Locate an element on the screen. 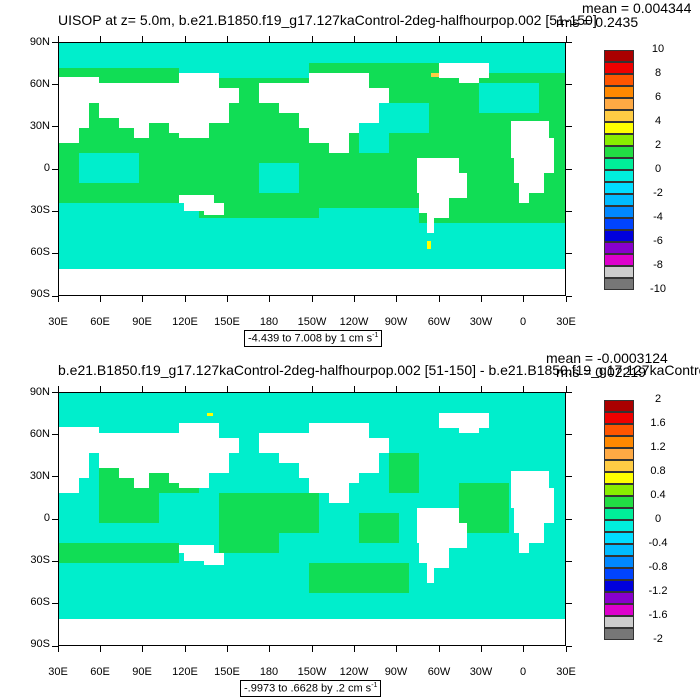  bottom-colorbar-label: 0.4 is located at coordinates (658, 495).